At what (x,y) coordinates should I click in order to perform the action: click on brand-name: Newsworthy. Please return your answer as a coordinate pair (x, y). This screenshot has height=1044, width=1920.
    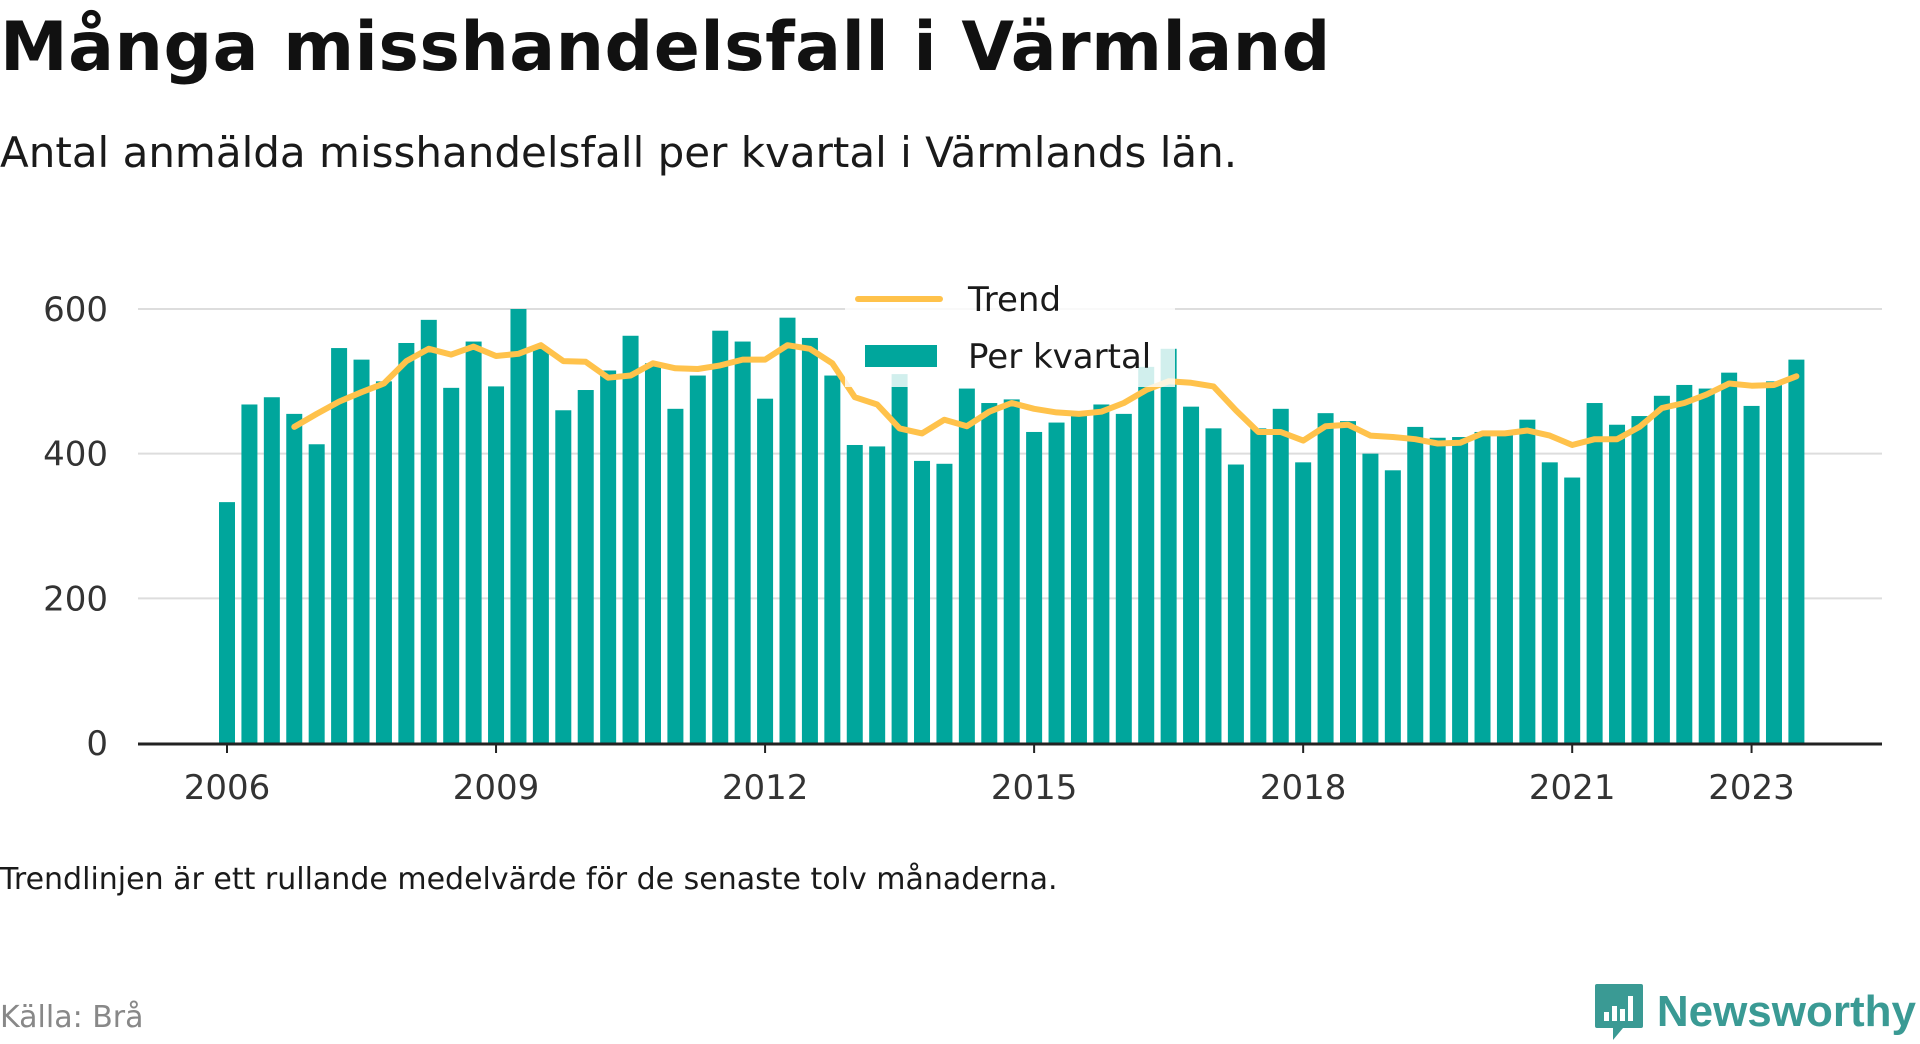
    Looking at the image, I should click on (1786, 1011).